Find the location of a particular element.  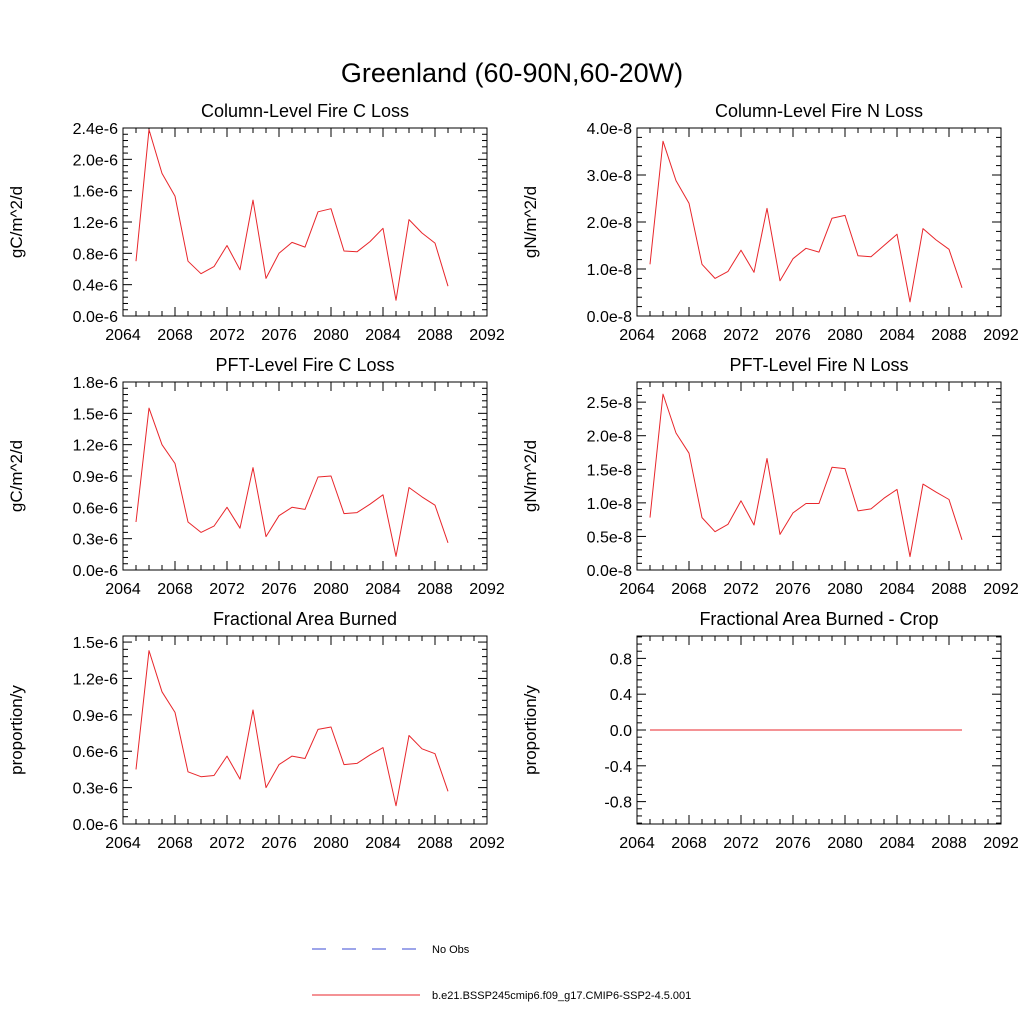

legend-no-obs-label: No Obs is located at coordinates (451, 950).